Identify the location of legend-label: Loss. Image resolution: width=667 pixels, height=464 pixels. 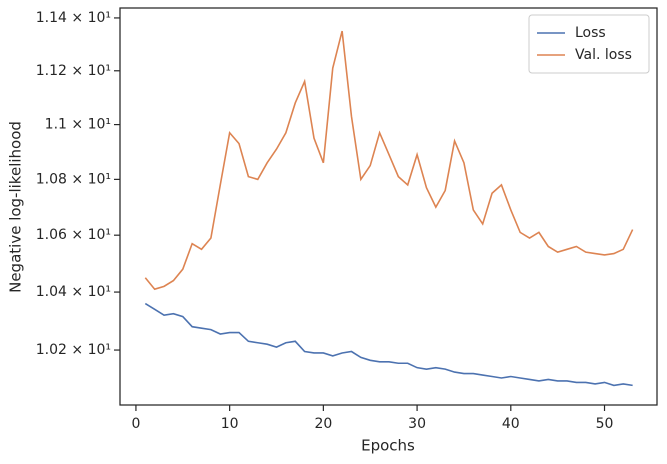
(590, 33).